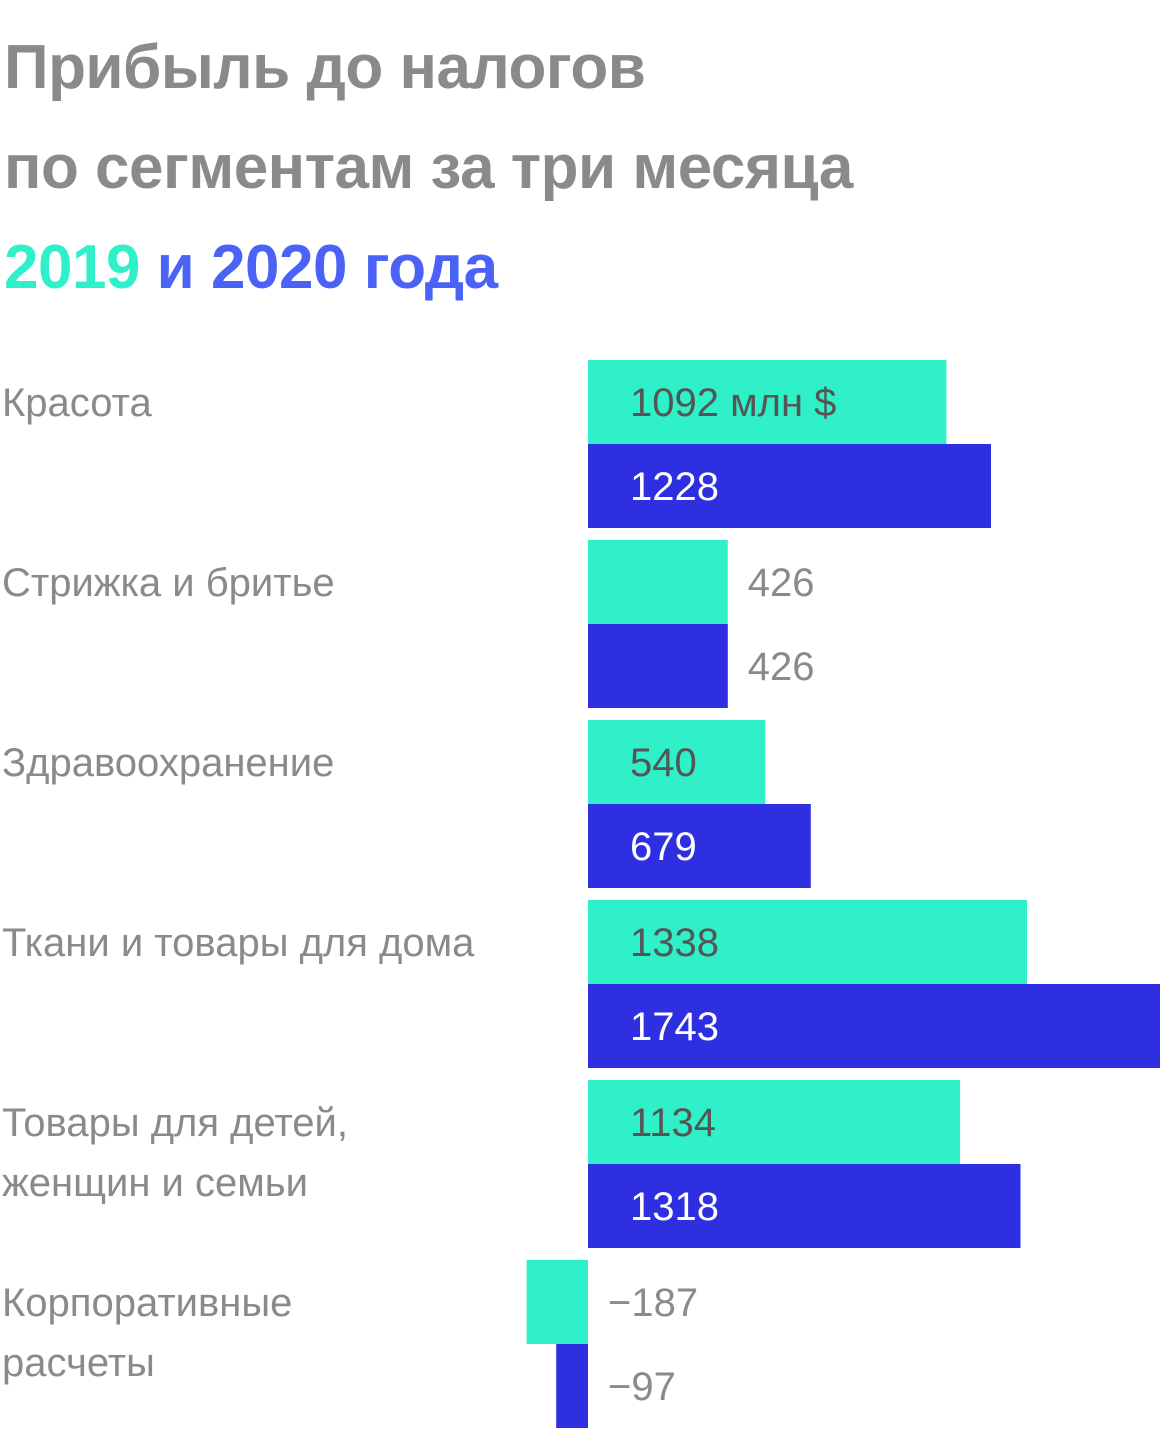  Describe the element at coordinates (653, 1303) in the screenshot. I see `value-label: −187` at that location.